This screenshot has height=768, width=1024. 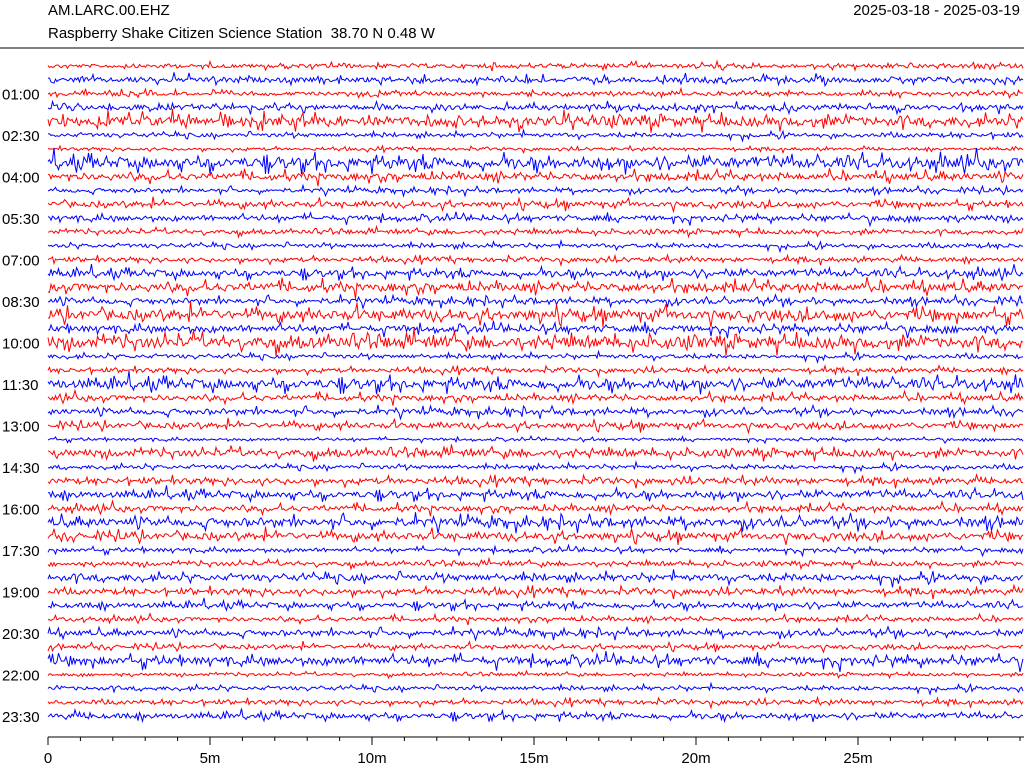 I want to click on y-tick-label: 10:00, so click(x=21, y=344).